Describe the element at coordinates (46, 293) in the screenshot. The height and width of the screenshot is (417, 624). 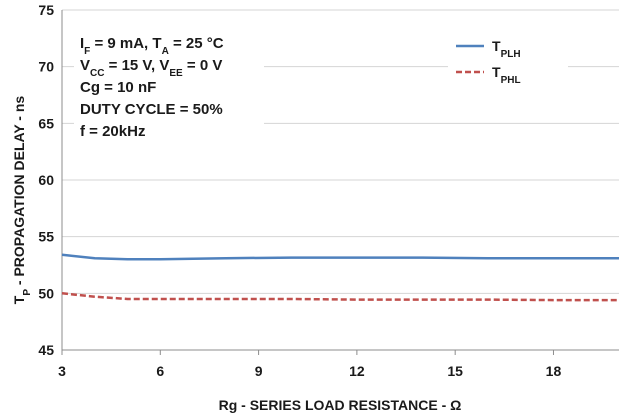
I see `y-tick-label-50: 50` at that location.